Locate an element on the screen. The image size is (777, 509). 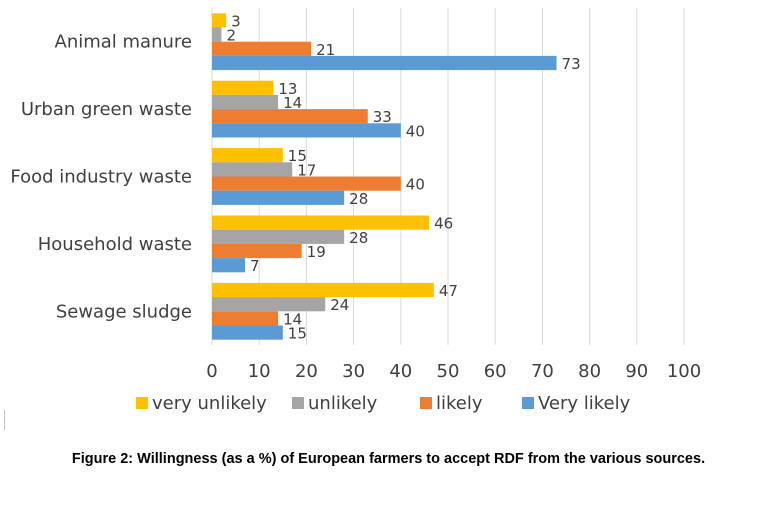
data-label: 24 is located at coordinates (339, 305).